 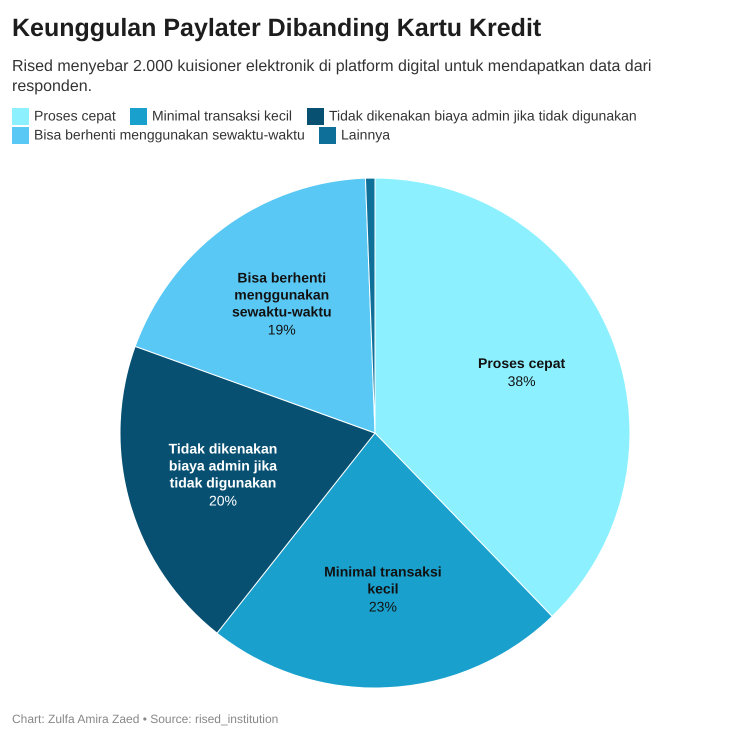 What do you see at coordinates (383, 579) in the screenshot?
I see `slice-label: Minimal transaksi kecil` at bounding box center [383, 579].